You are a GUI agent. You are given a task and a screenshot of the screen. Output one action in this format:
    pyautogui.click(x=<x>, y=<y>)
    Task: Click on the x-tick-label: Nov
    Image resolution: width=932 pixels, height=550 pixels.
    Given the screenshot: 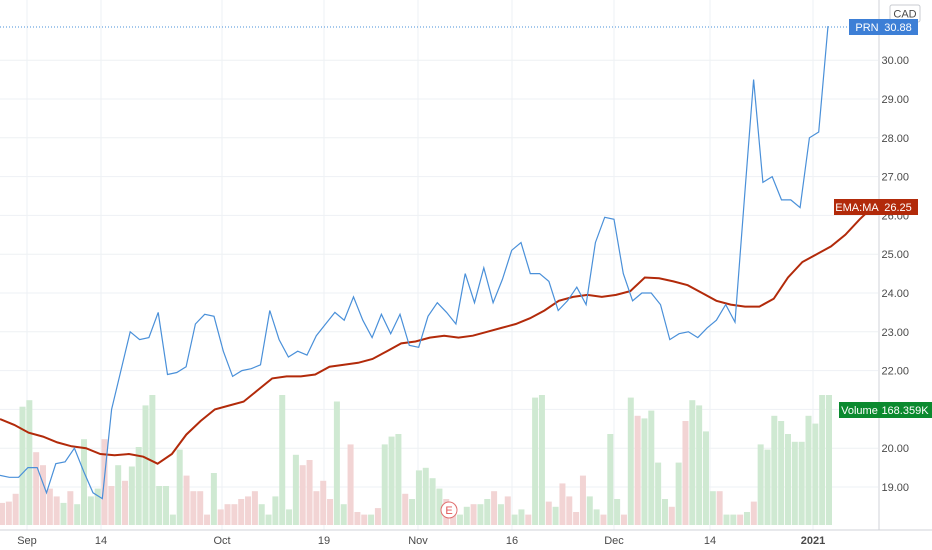 What is the action you would take?
    pyautogui.click(x=418, y=541)
    